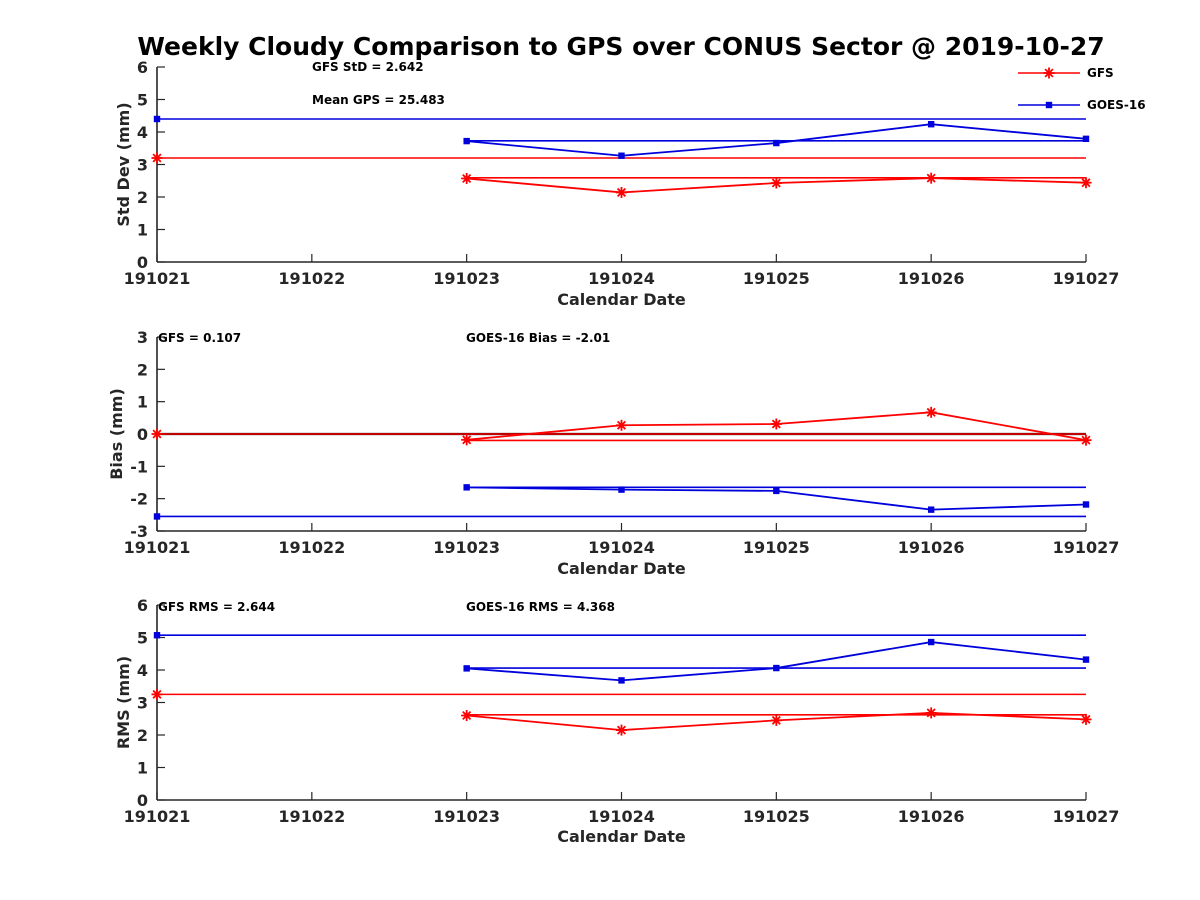  Describe the element at coordinates (540, 607) in the screenshot. I see `stat-annotation: GOES-16 RMS = 4.368` at that location.